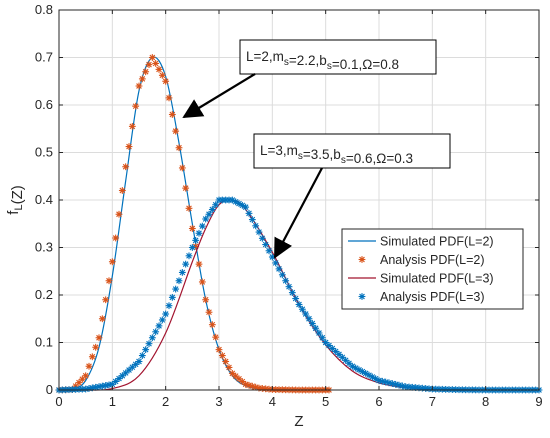  I want to click on legend-box, so click(432, 269).